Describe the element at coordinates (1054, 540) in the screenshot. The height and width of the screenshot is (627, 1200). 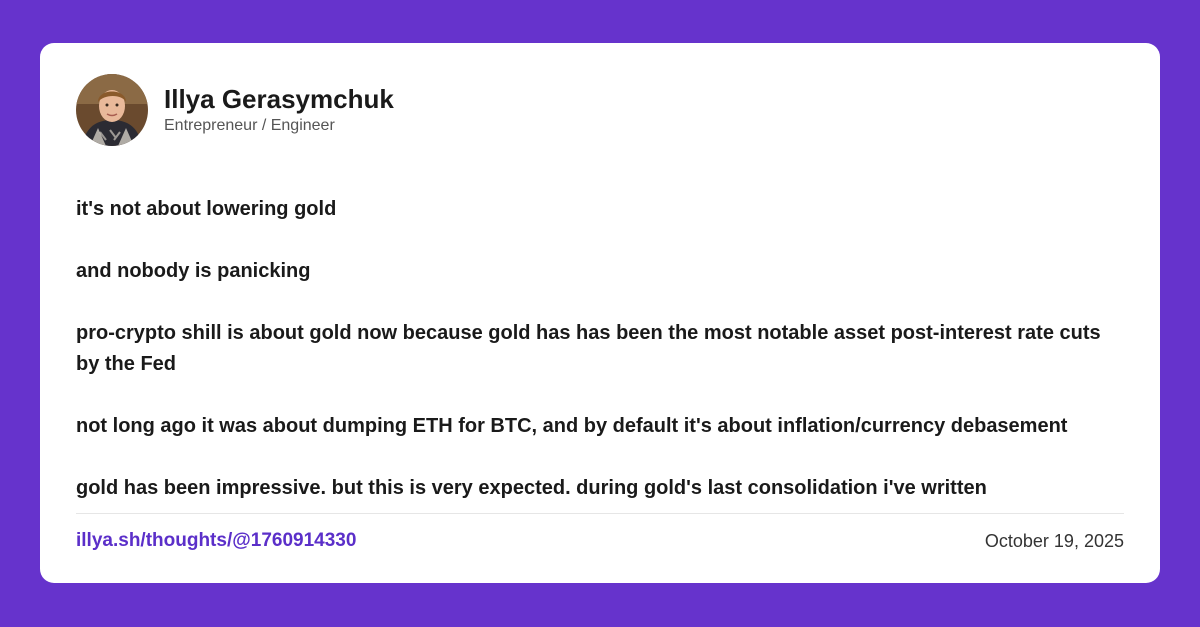
I see `post-date: October 19, 2025` at that location.